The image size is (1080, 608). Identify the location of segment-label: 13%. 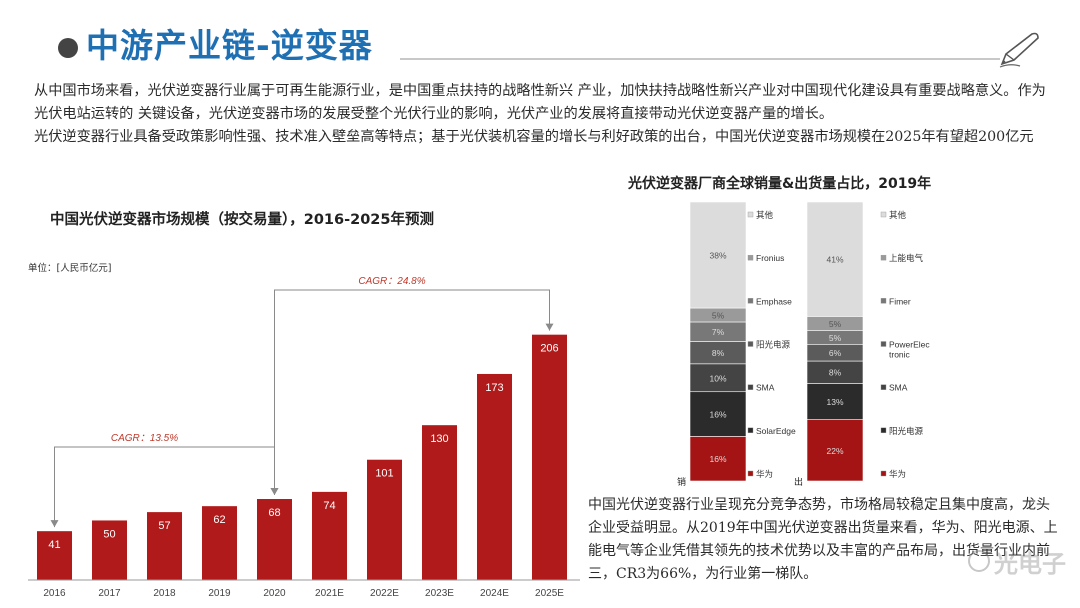
(834, 402).